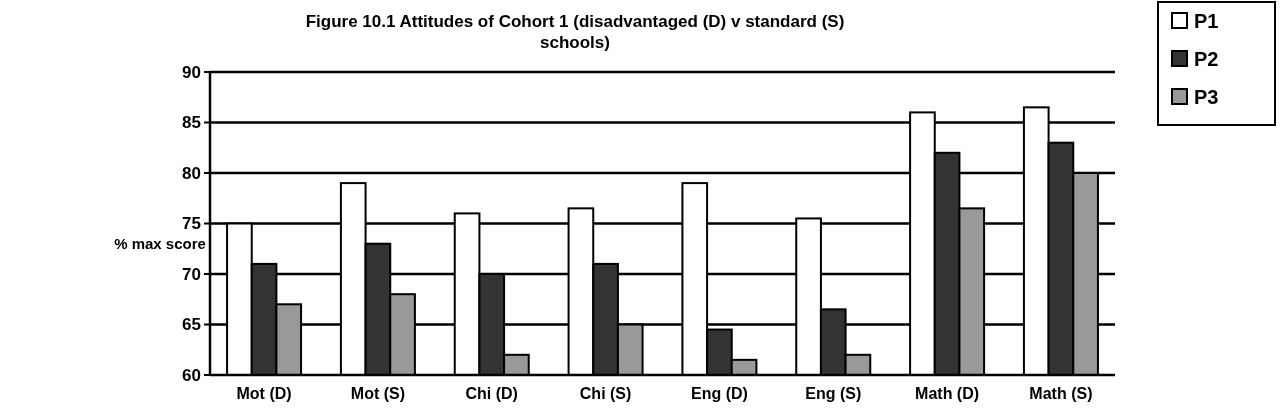  I want to click on legend-label: P2, so click(1206, 59).